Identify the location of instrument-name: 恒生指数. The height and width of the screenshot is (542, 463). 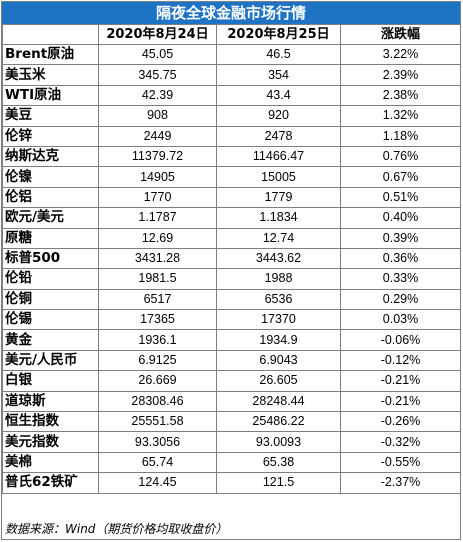
(50, 422).